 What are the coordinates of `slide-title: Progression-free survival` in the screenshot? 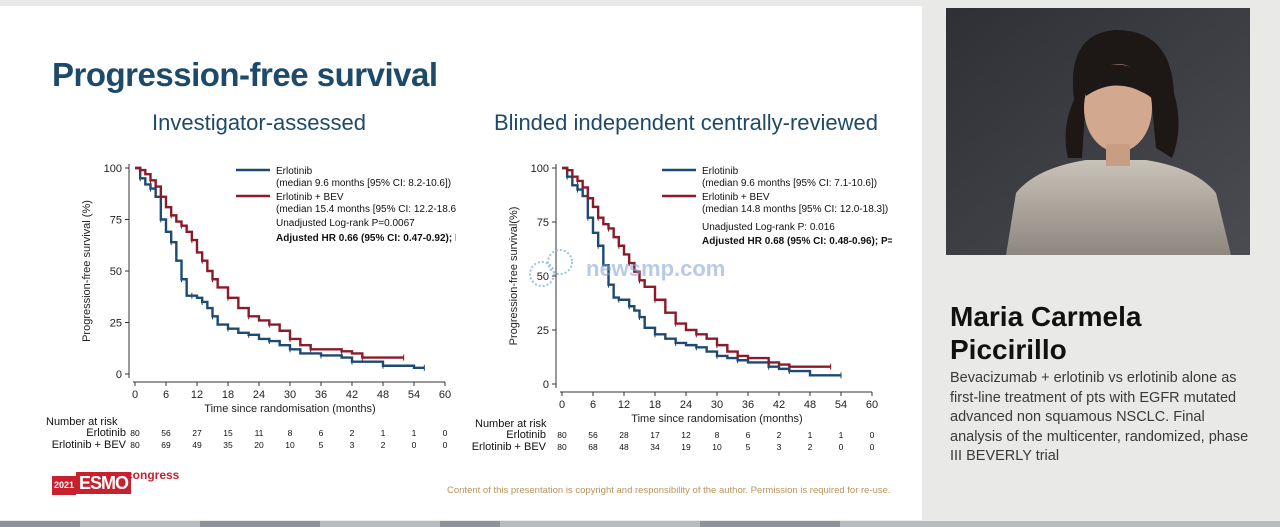 It's located at (245, 74).